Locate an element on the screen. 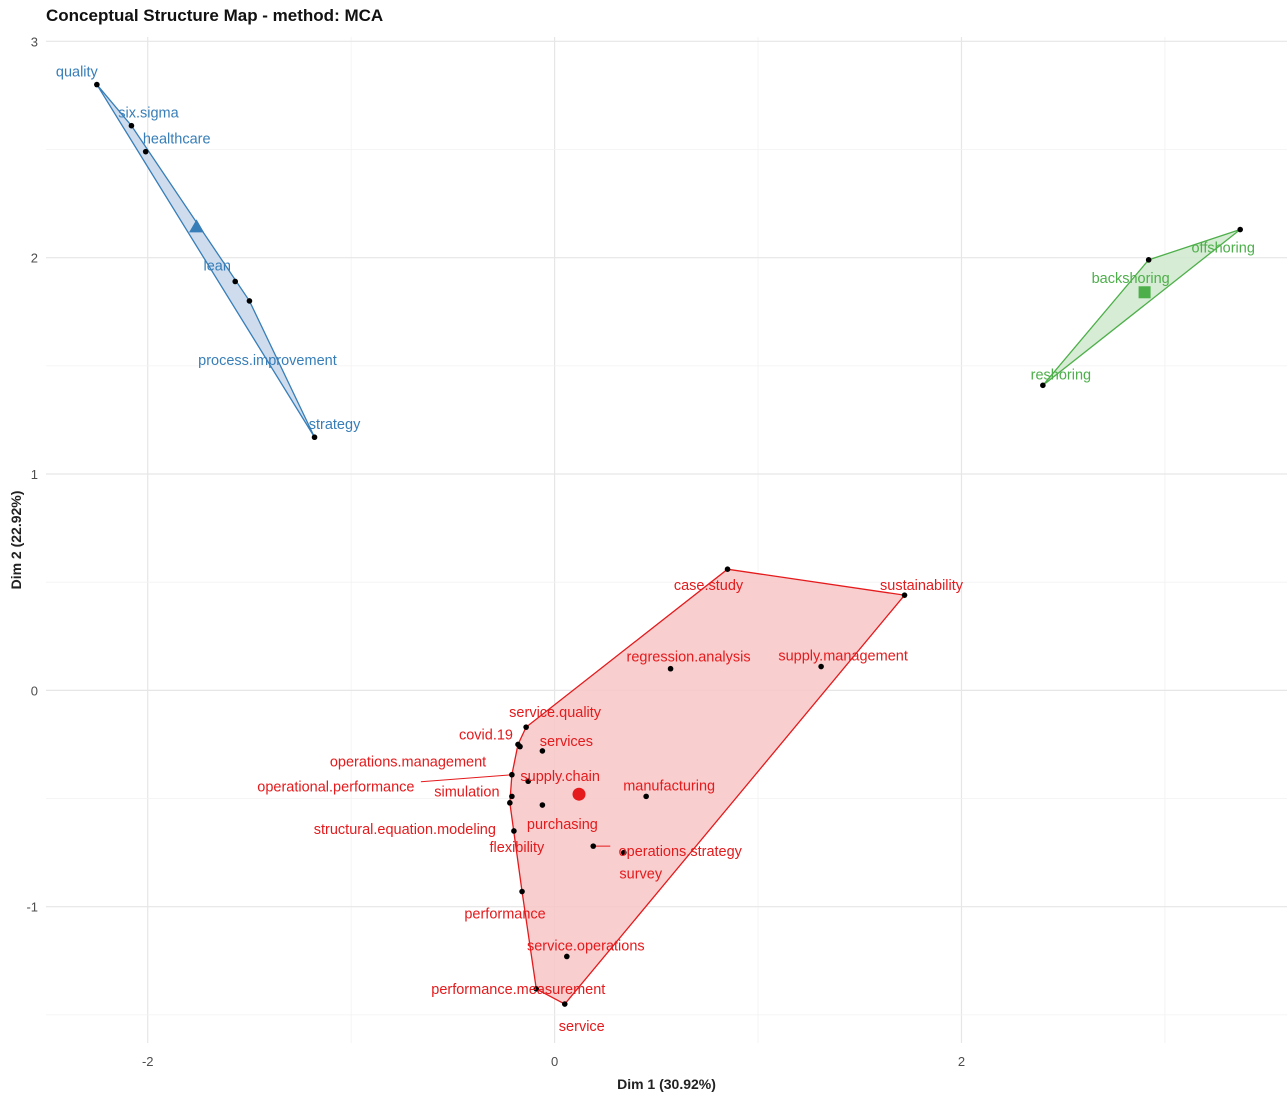 This screenshot has height=1095, width=1287. point-label: case.study is located at coordinates (709, 586).